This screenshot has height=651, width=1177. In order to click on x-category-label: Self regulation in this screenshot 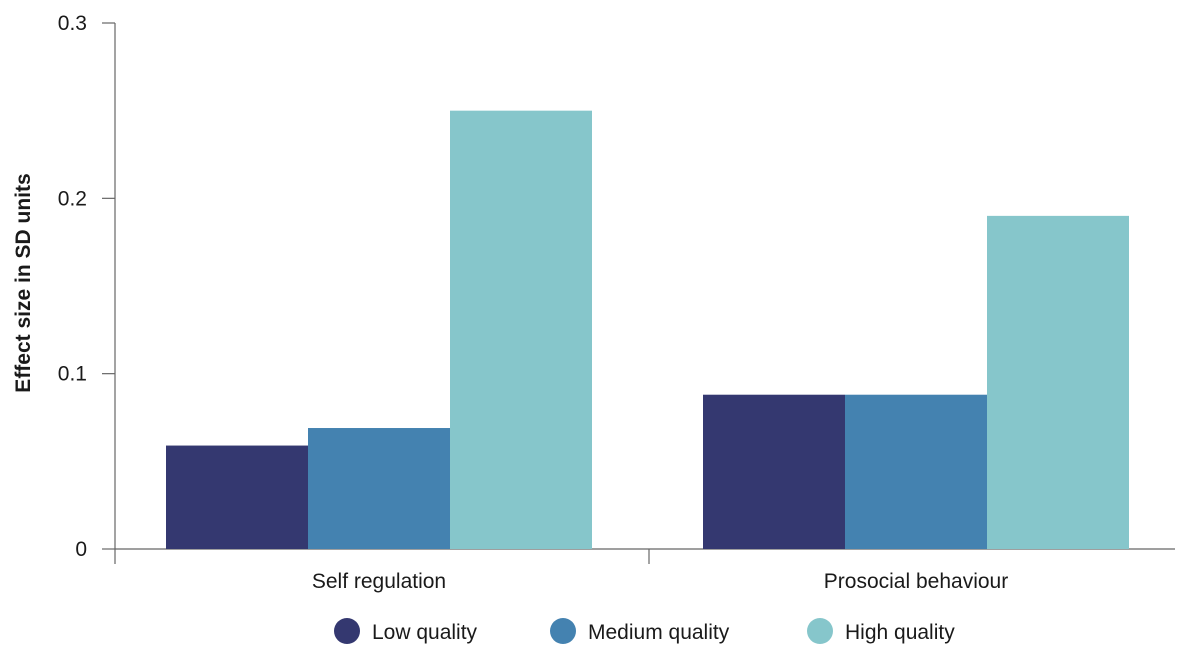, I will do `click(379, 581)`.